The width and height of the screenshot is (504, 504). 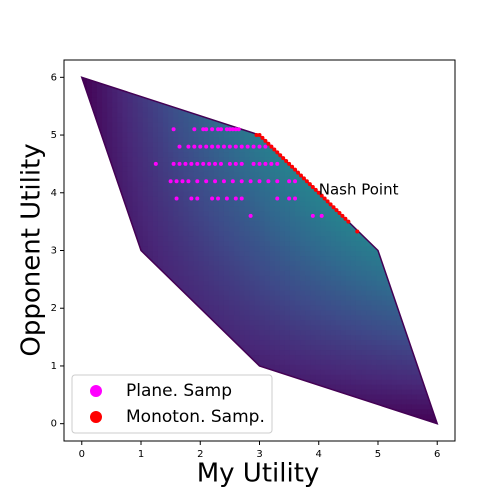 What do you see at coordinates (155, 163) in the screenshot?
I see `scatter-point` at bounding box center [155, 163].